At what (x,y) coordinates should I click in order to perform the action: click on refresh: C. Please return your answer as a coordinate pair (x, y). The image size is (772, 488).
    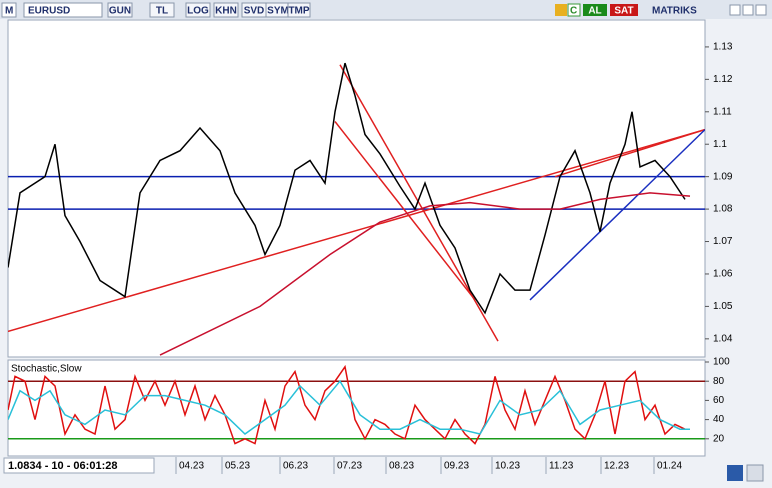
    Looking at the image, I should click on (573, 11).